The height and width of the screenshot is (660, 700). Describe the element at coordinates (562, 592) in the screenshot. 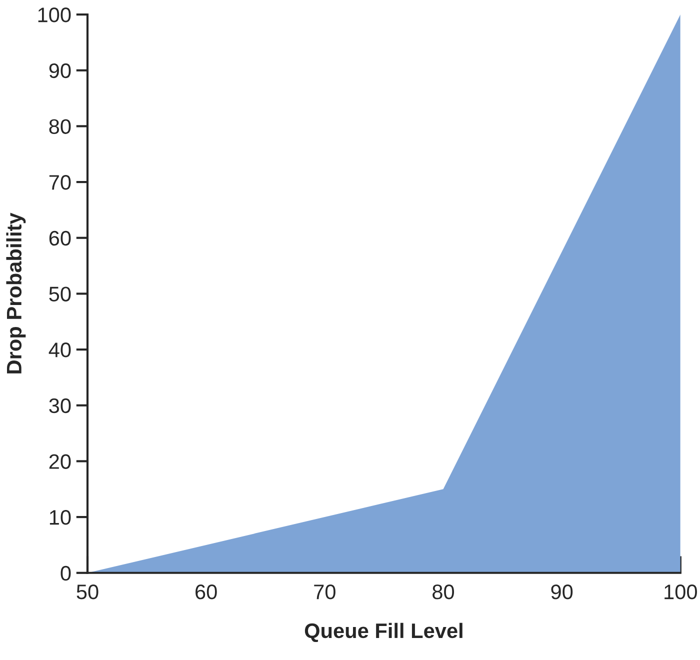

I see `x-tick-label: 90` at that location.